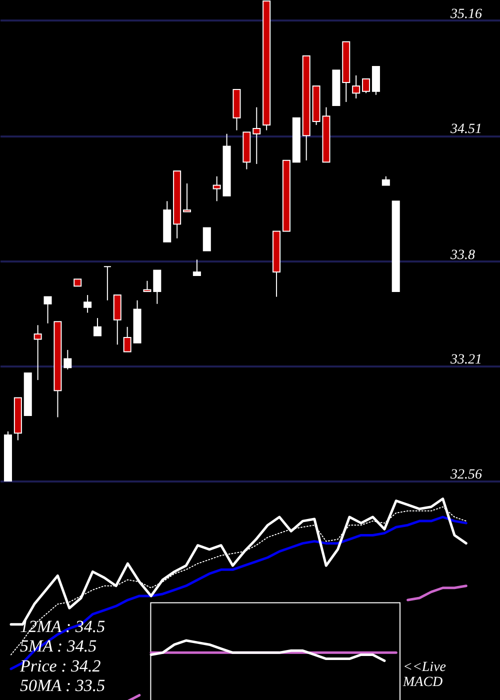 The height and width of the screenshot is (700, 500). What do you see at coordinates (466, 360) in the screenshot?
I see `y-tick-label: 33.21` at bounding box center [466, 360].